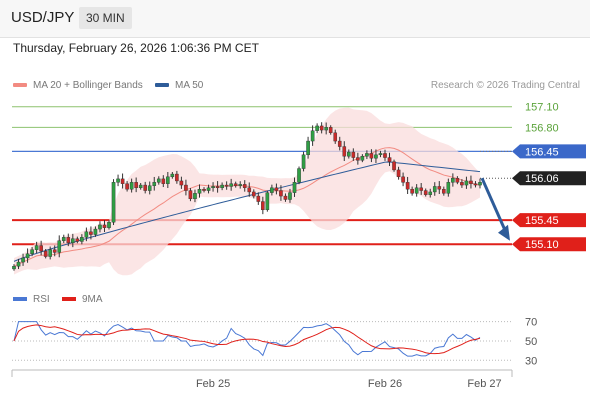 Image resolution: width=590 pixels, height=400 pixels. What do you see at coordinates (105, 18) in the screenshot?
I see `timeframe-button: 30 MIN` at bounding box center [105, 18].